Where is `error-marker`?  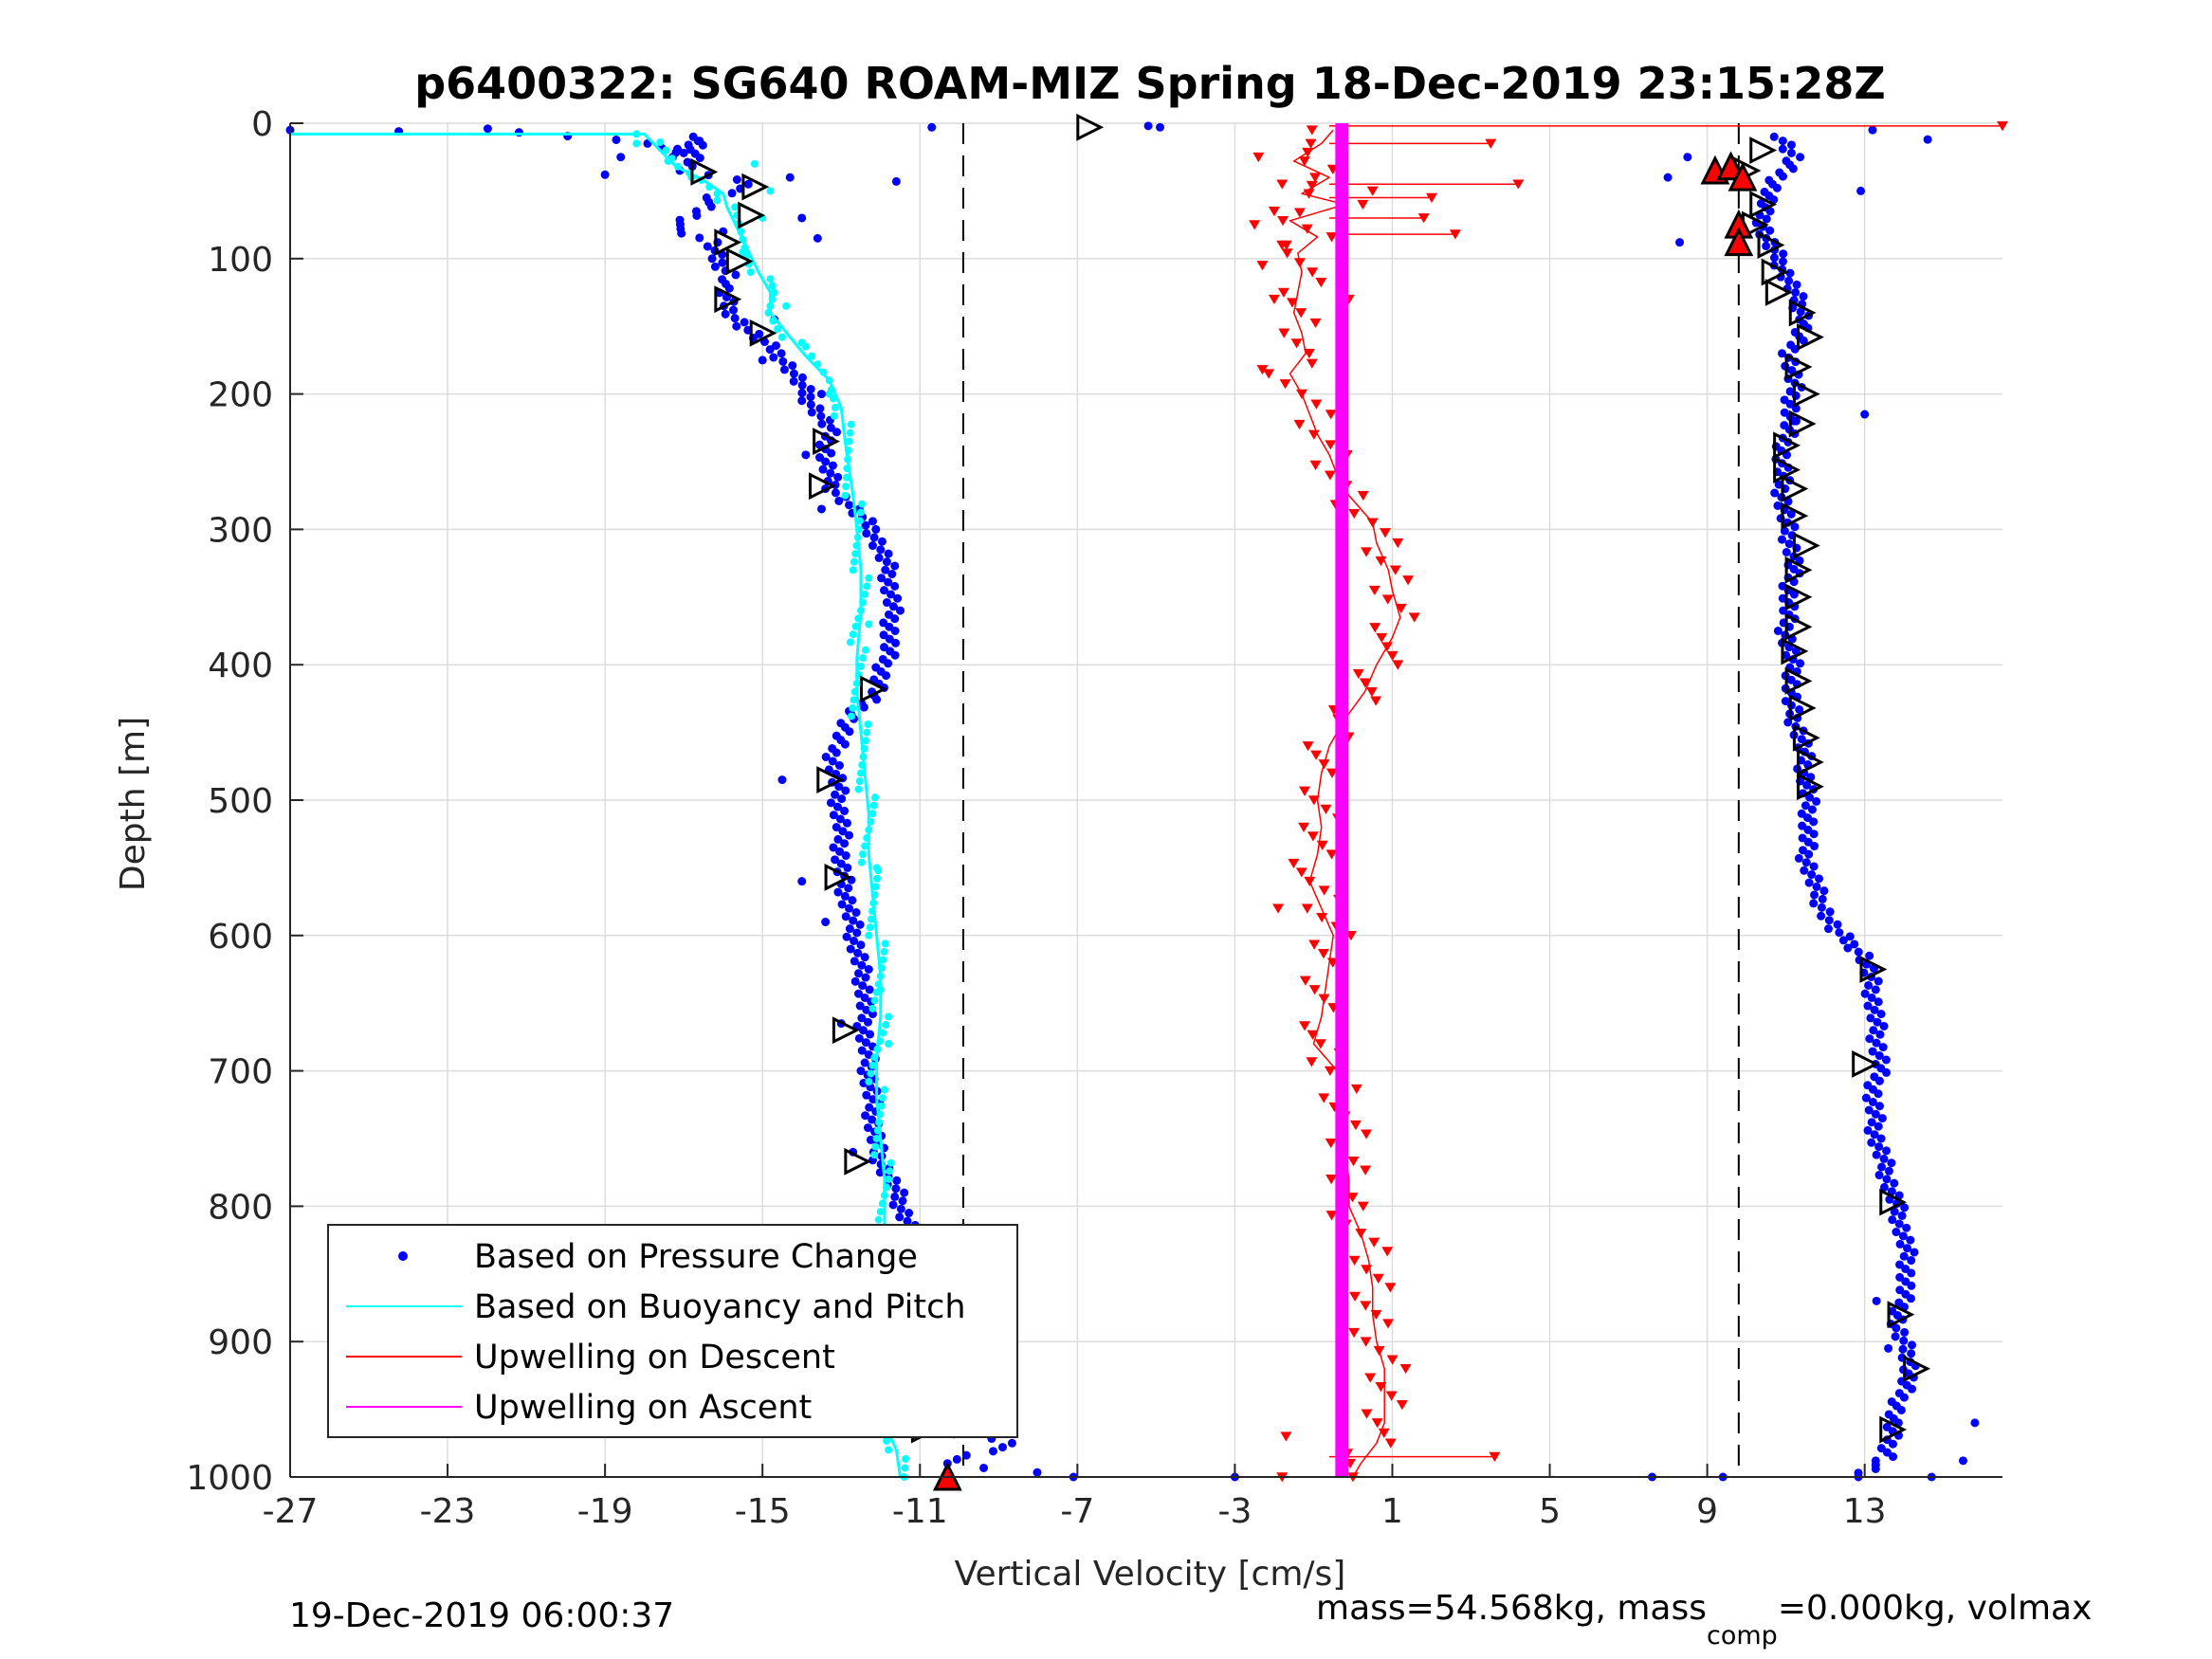
error-marker is located at coordinates (1739, 242).